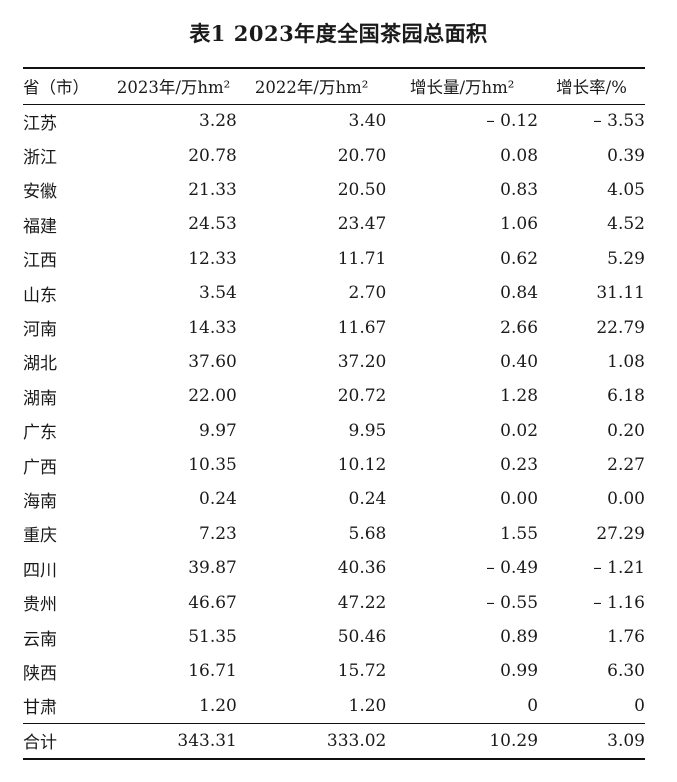 This screenshot has width=677, height=782. I want to click on table-row: 重庆 7.23 5.68 1.55 27.29, so click(334, 534).